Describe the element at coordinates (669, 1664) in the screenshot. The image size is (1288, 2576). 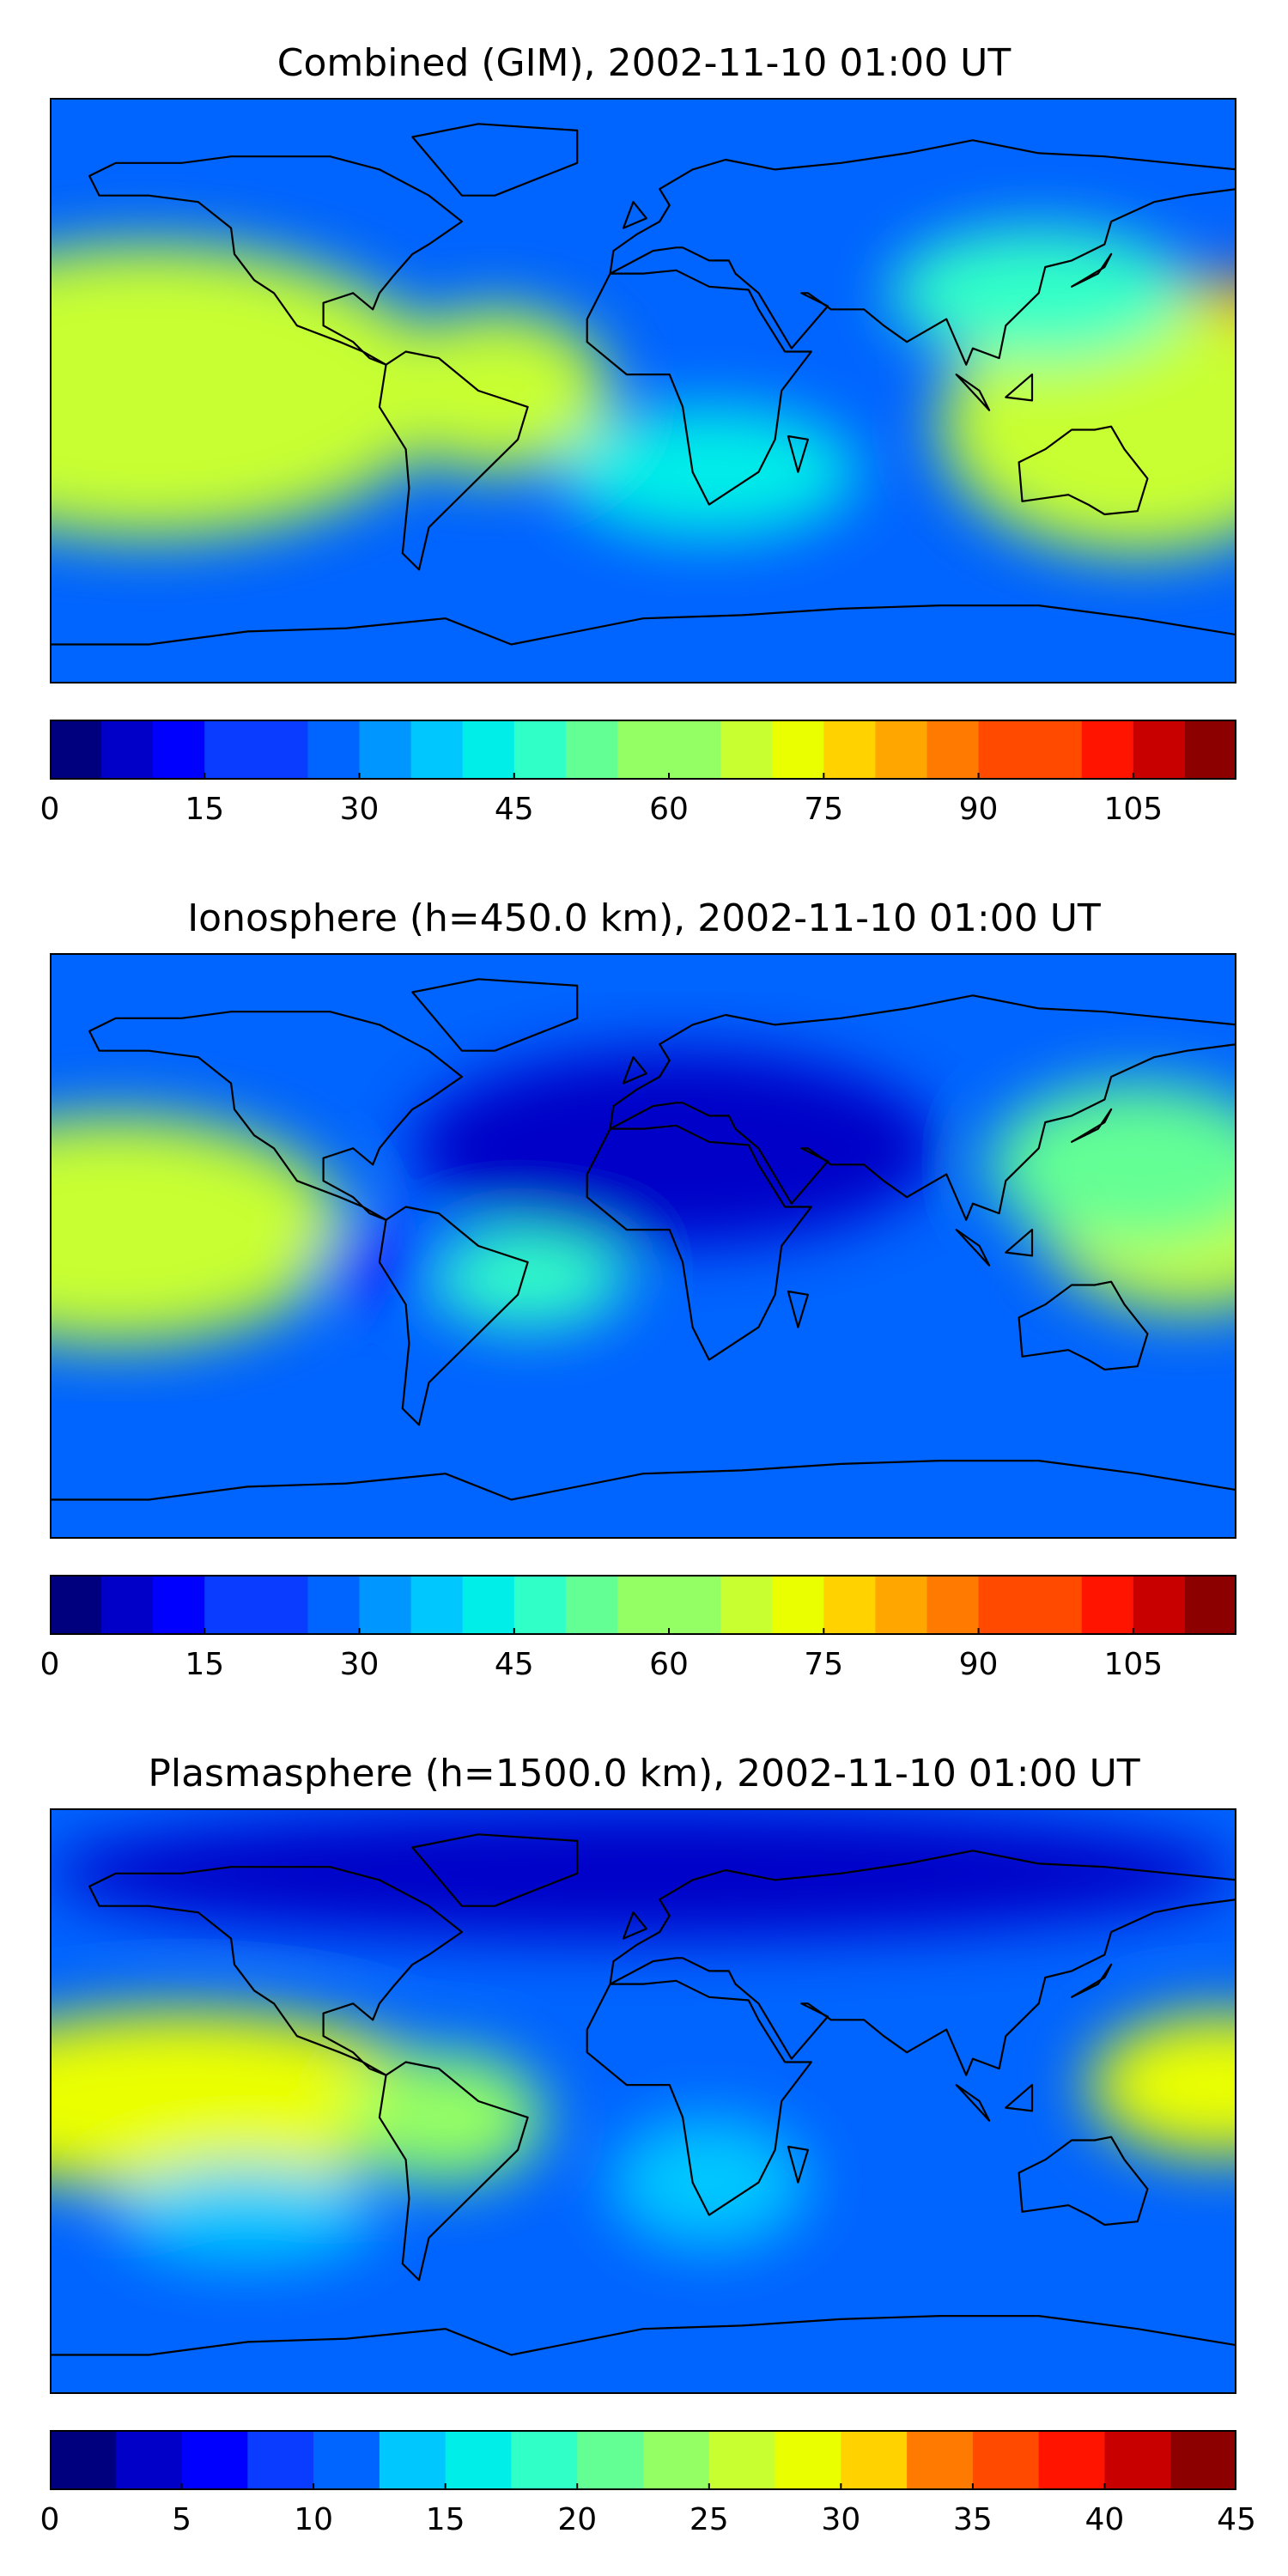
I see `colorbar-tick-label: 60` at that location.